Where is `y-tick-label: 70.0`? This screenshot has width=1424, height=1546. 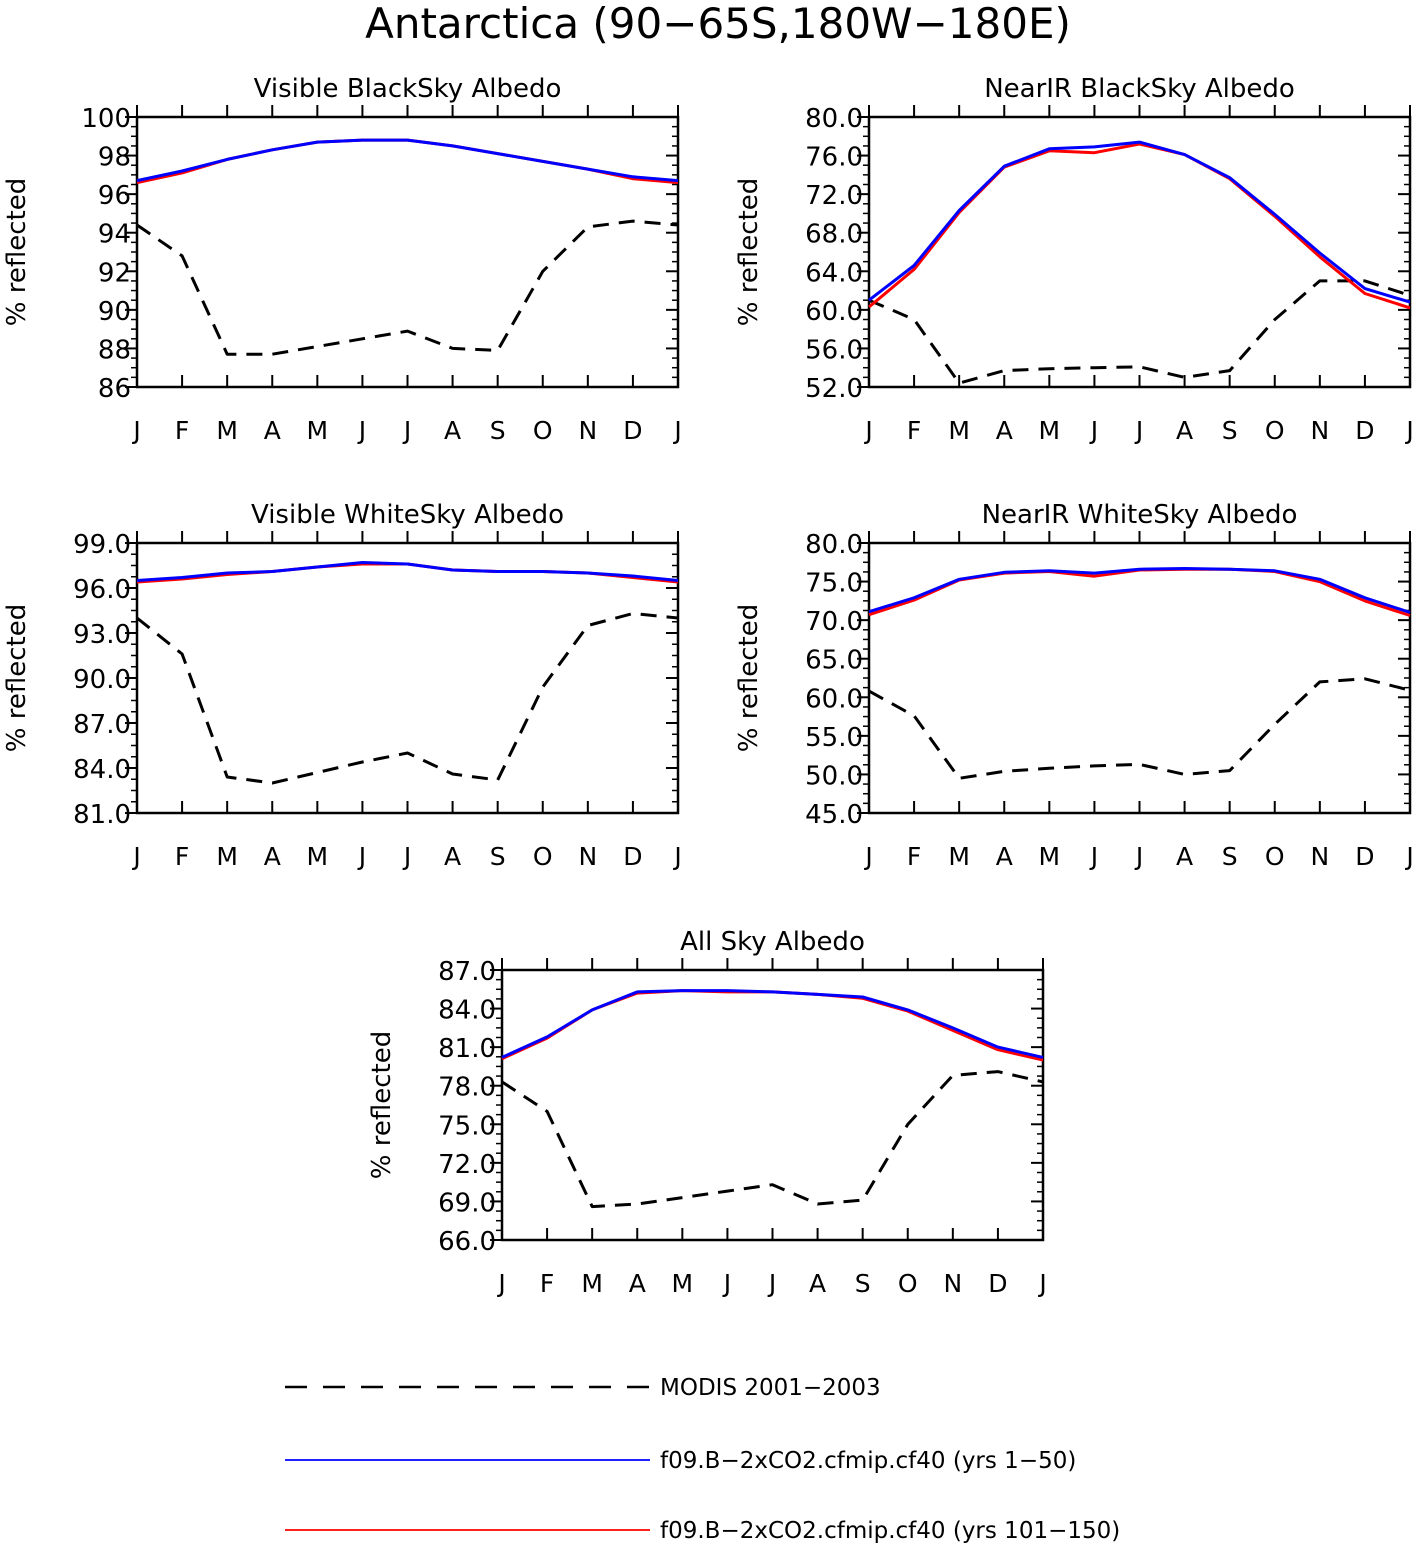
y-tick-label: 70.0 is located at coordinates (834, 622).